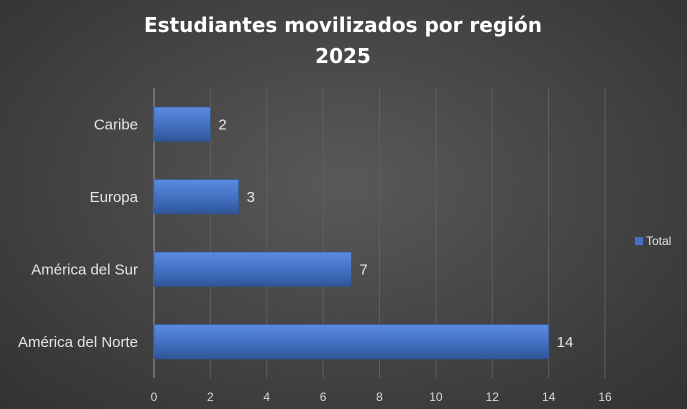 The width and height of the screenshot is (687, 409). I want to click on category-label: Europa, so click(114, 197).